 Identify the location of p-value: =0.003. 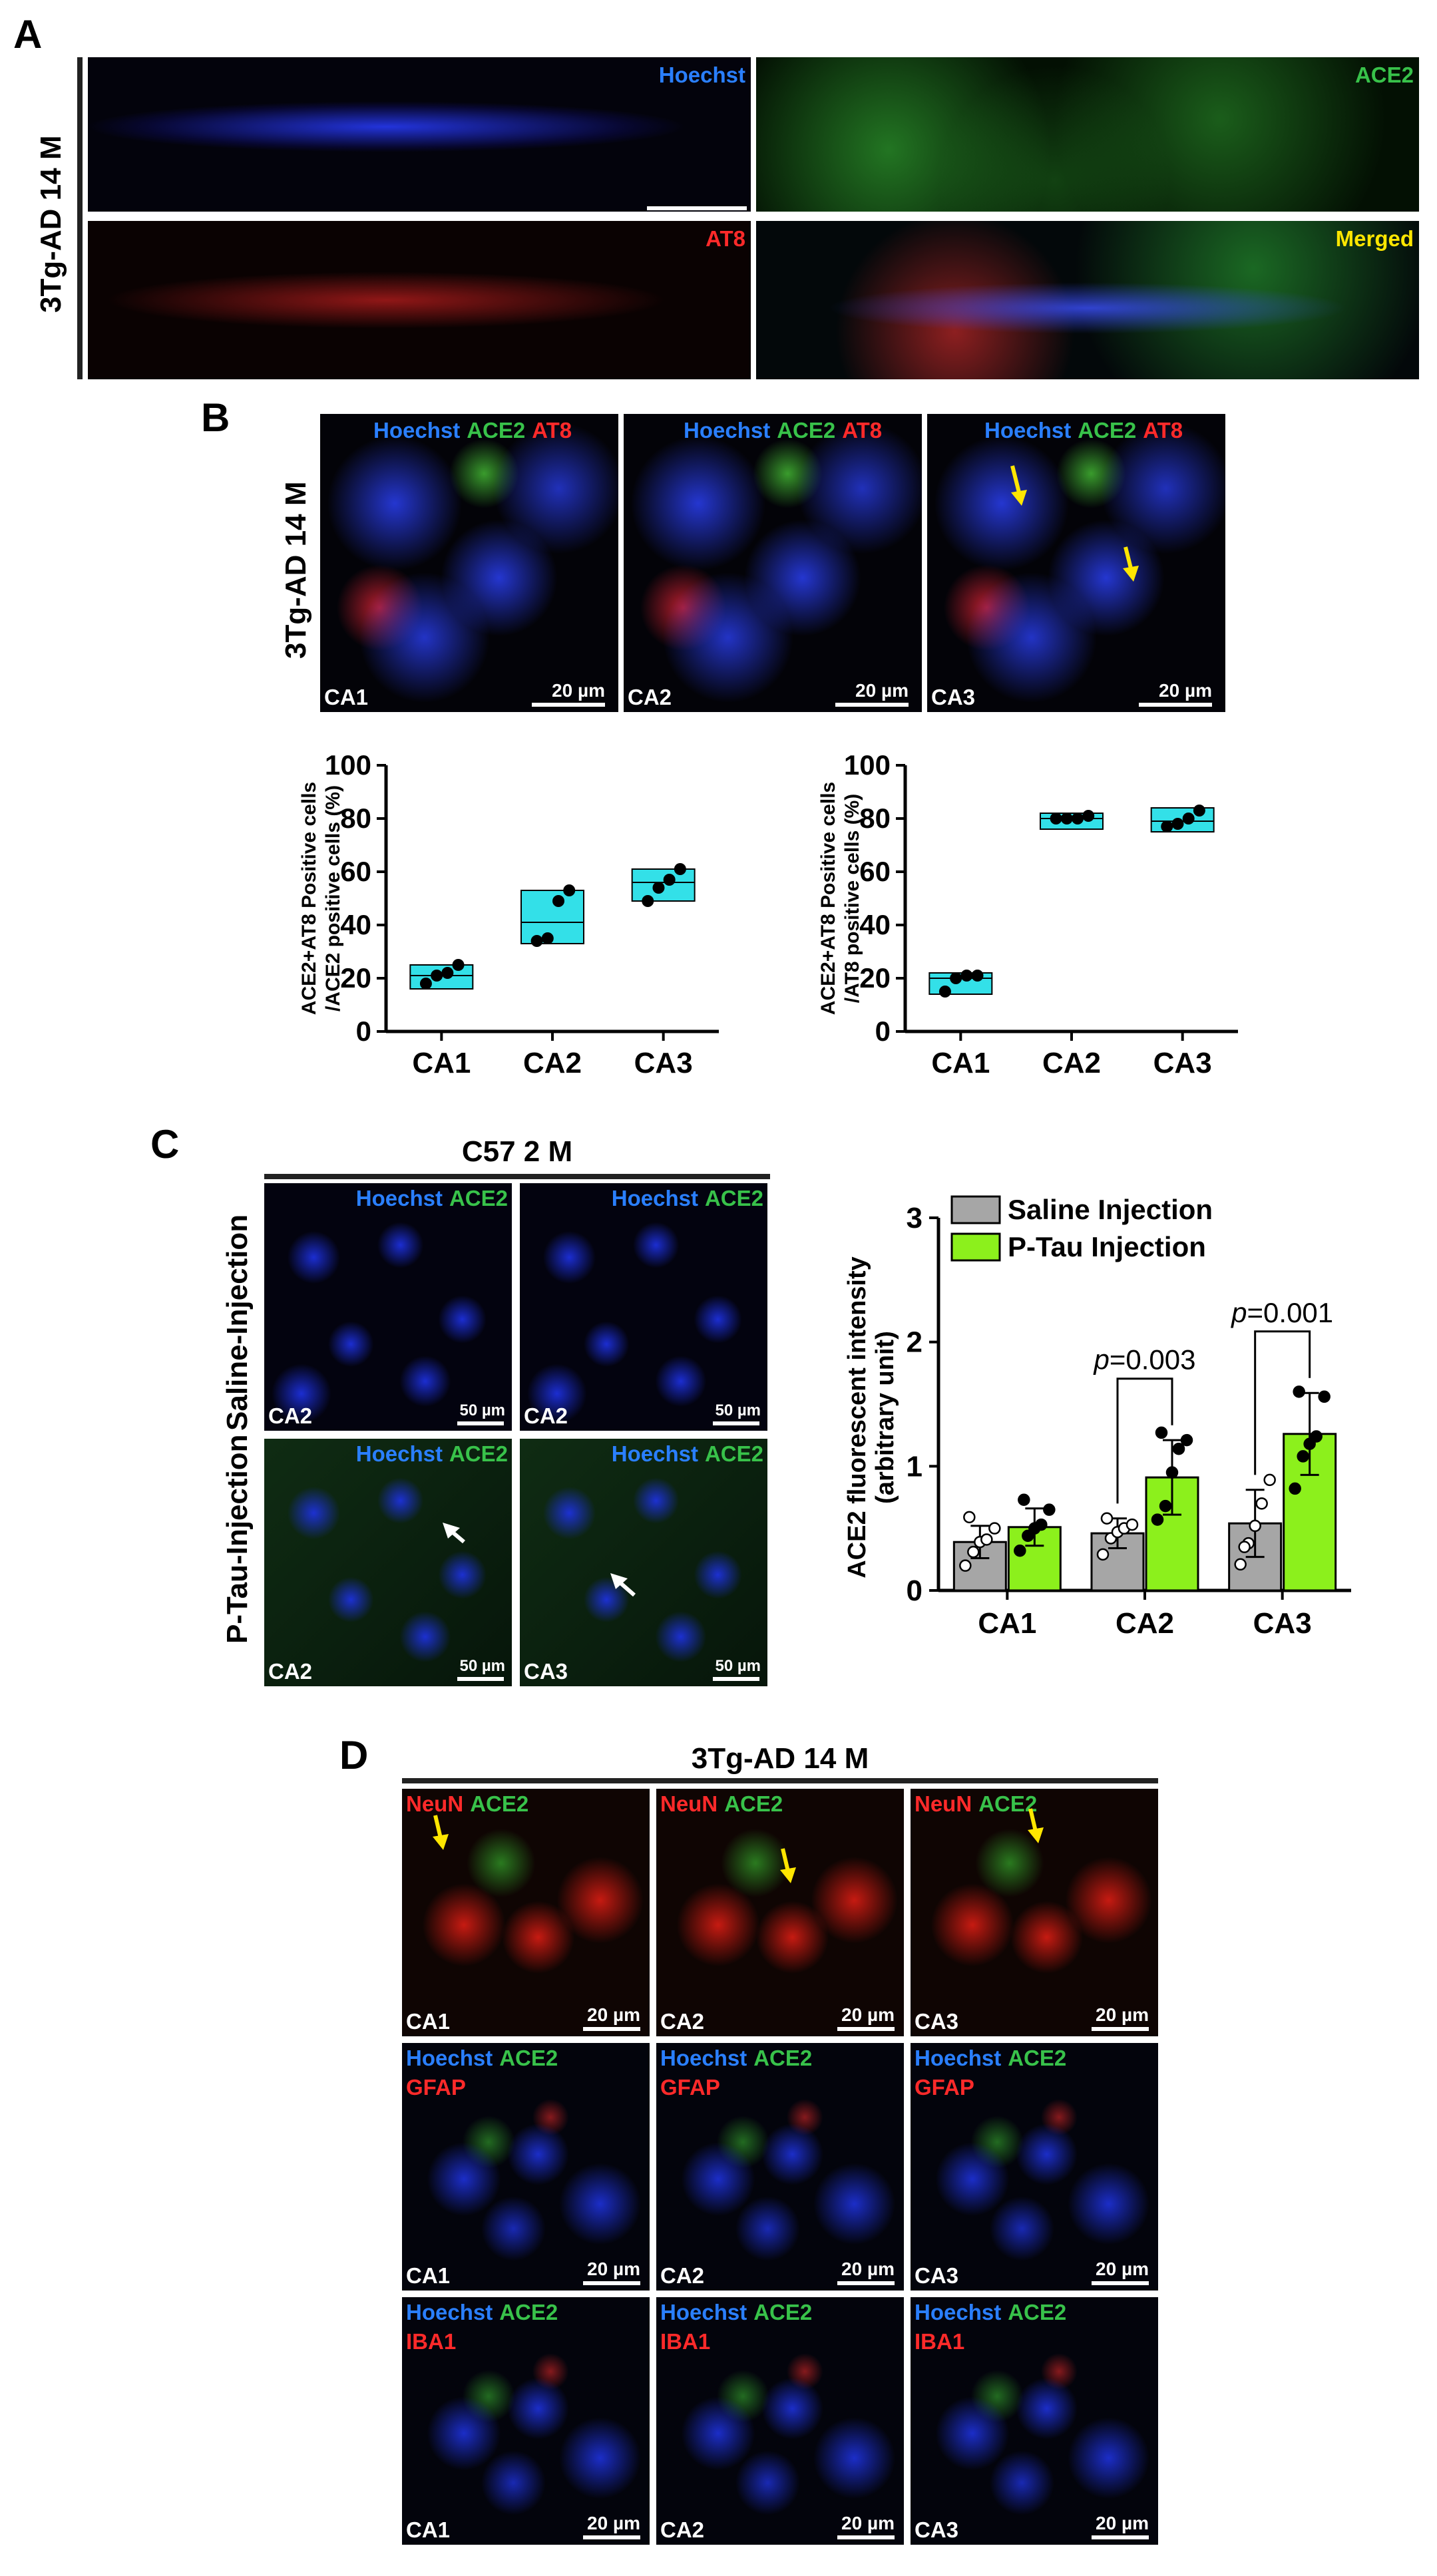
(1153, 1360).